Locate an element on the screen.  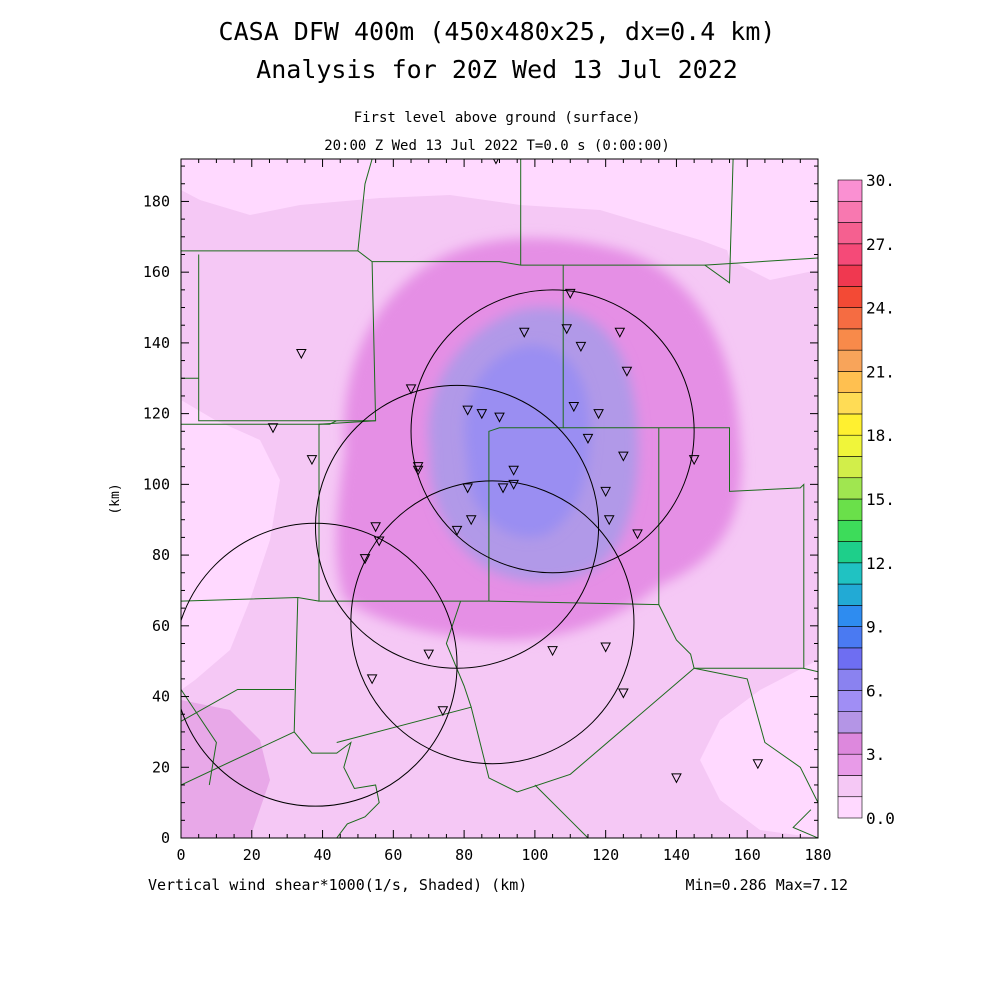
y-axis-label: (km) is located at coordinates (115, 498).